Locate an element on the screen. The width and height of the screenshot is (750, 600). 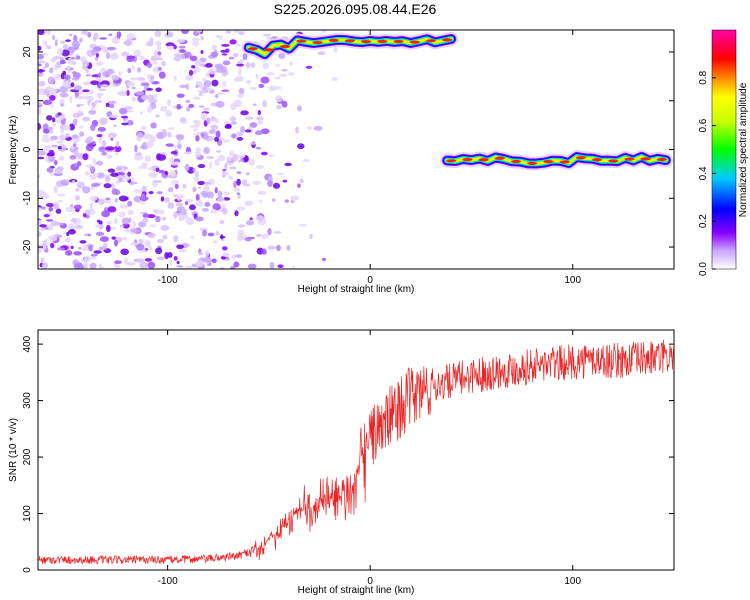
colorbar-tick-label: 0.6 is located at coordinates (703, 125).